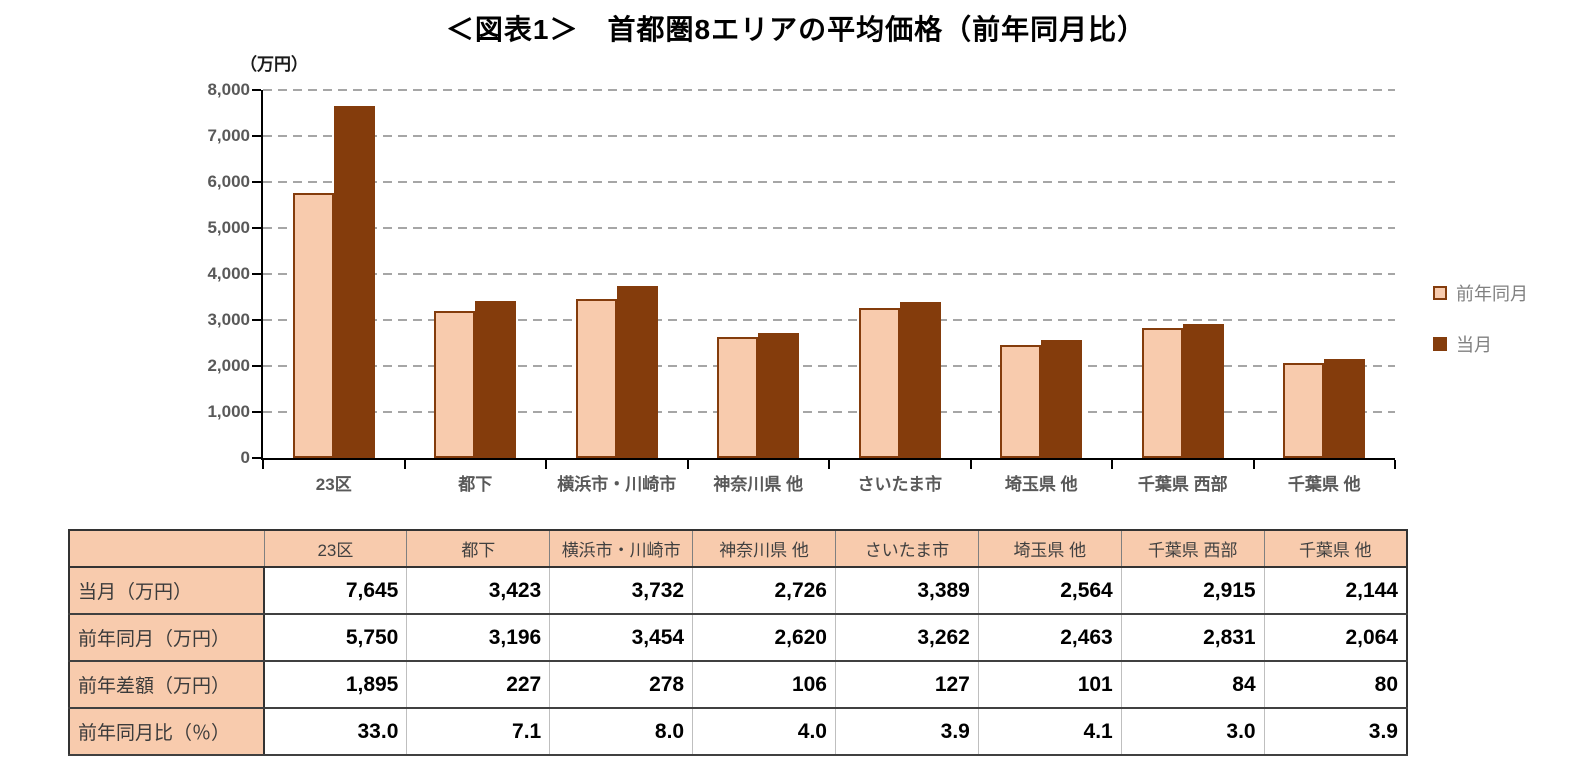 This screenshot has width=1592, height=784. I want to click on table-cell-r4-c1: 33.0, so click(335, 732).